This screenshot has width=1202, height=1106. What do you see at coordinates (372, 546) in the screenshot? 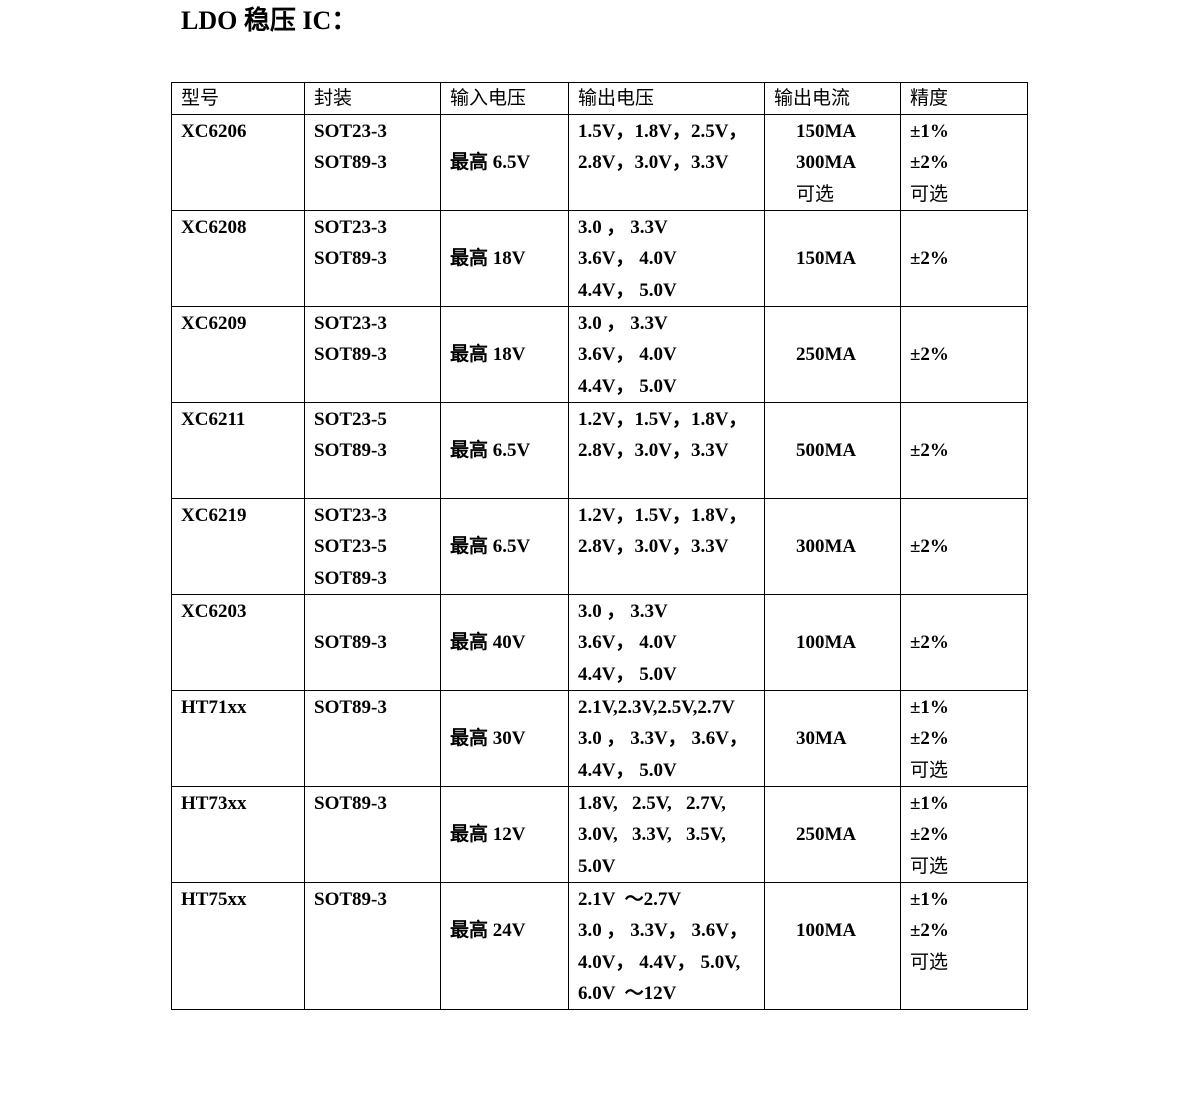
I see `cell-package: SOT23-3 SOT23-5 SOT89-3` at bounding box center [372, 546].